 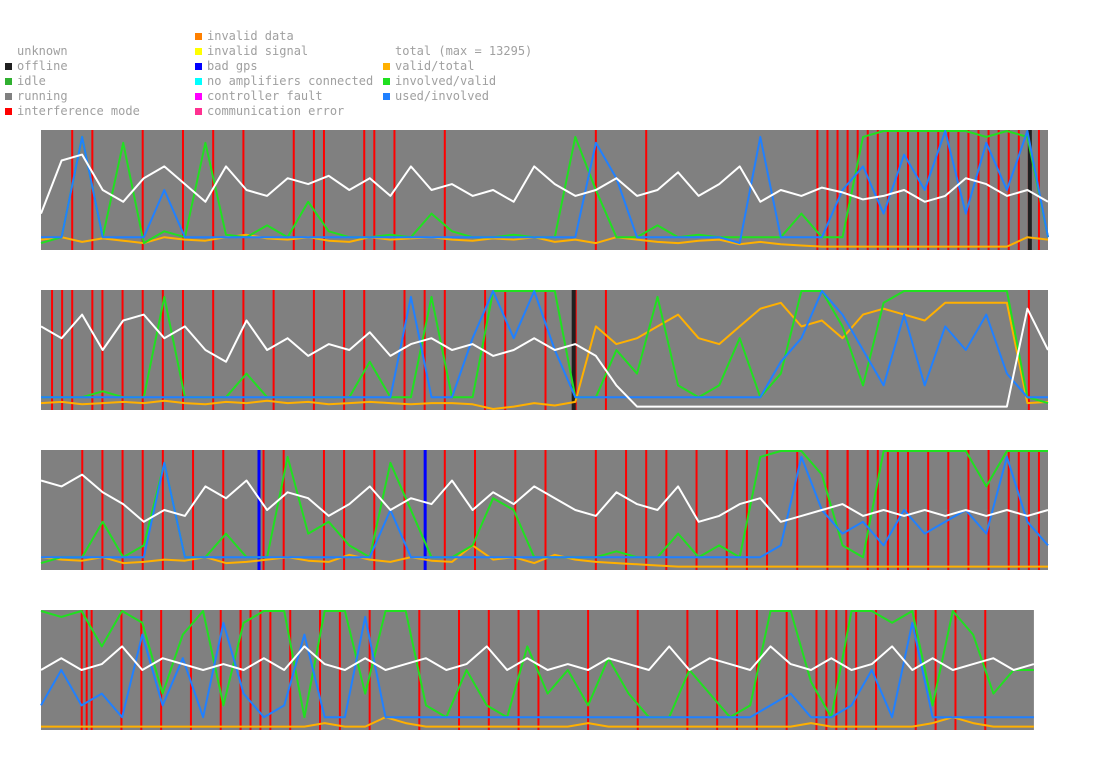 I want to click on legend-item: invalid data, so click(x=284, y=36).